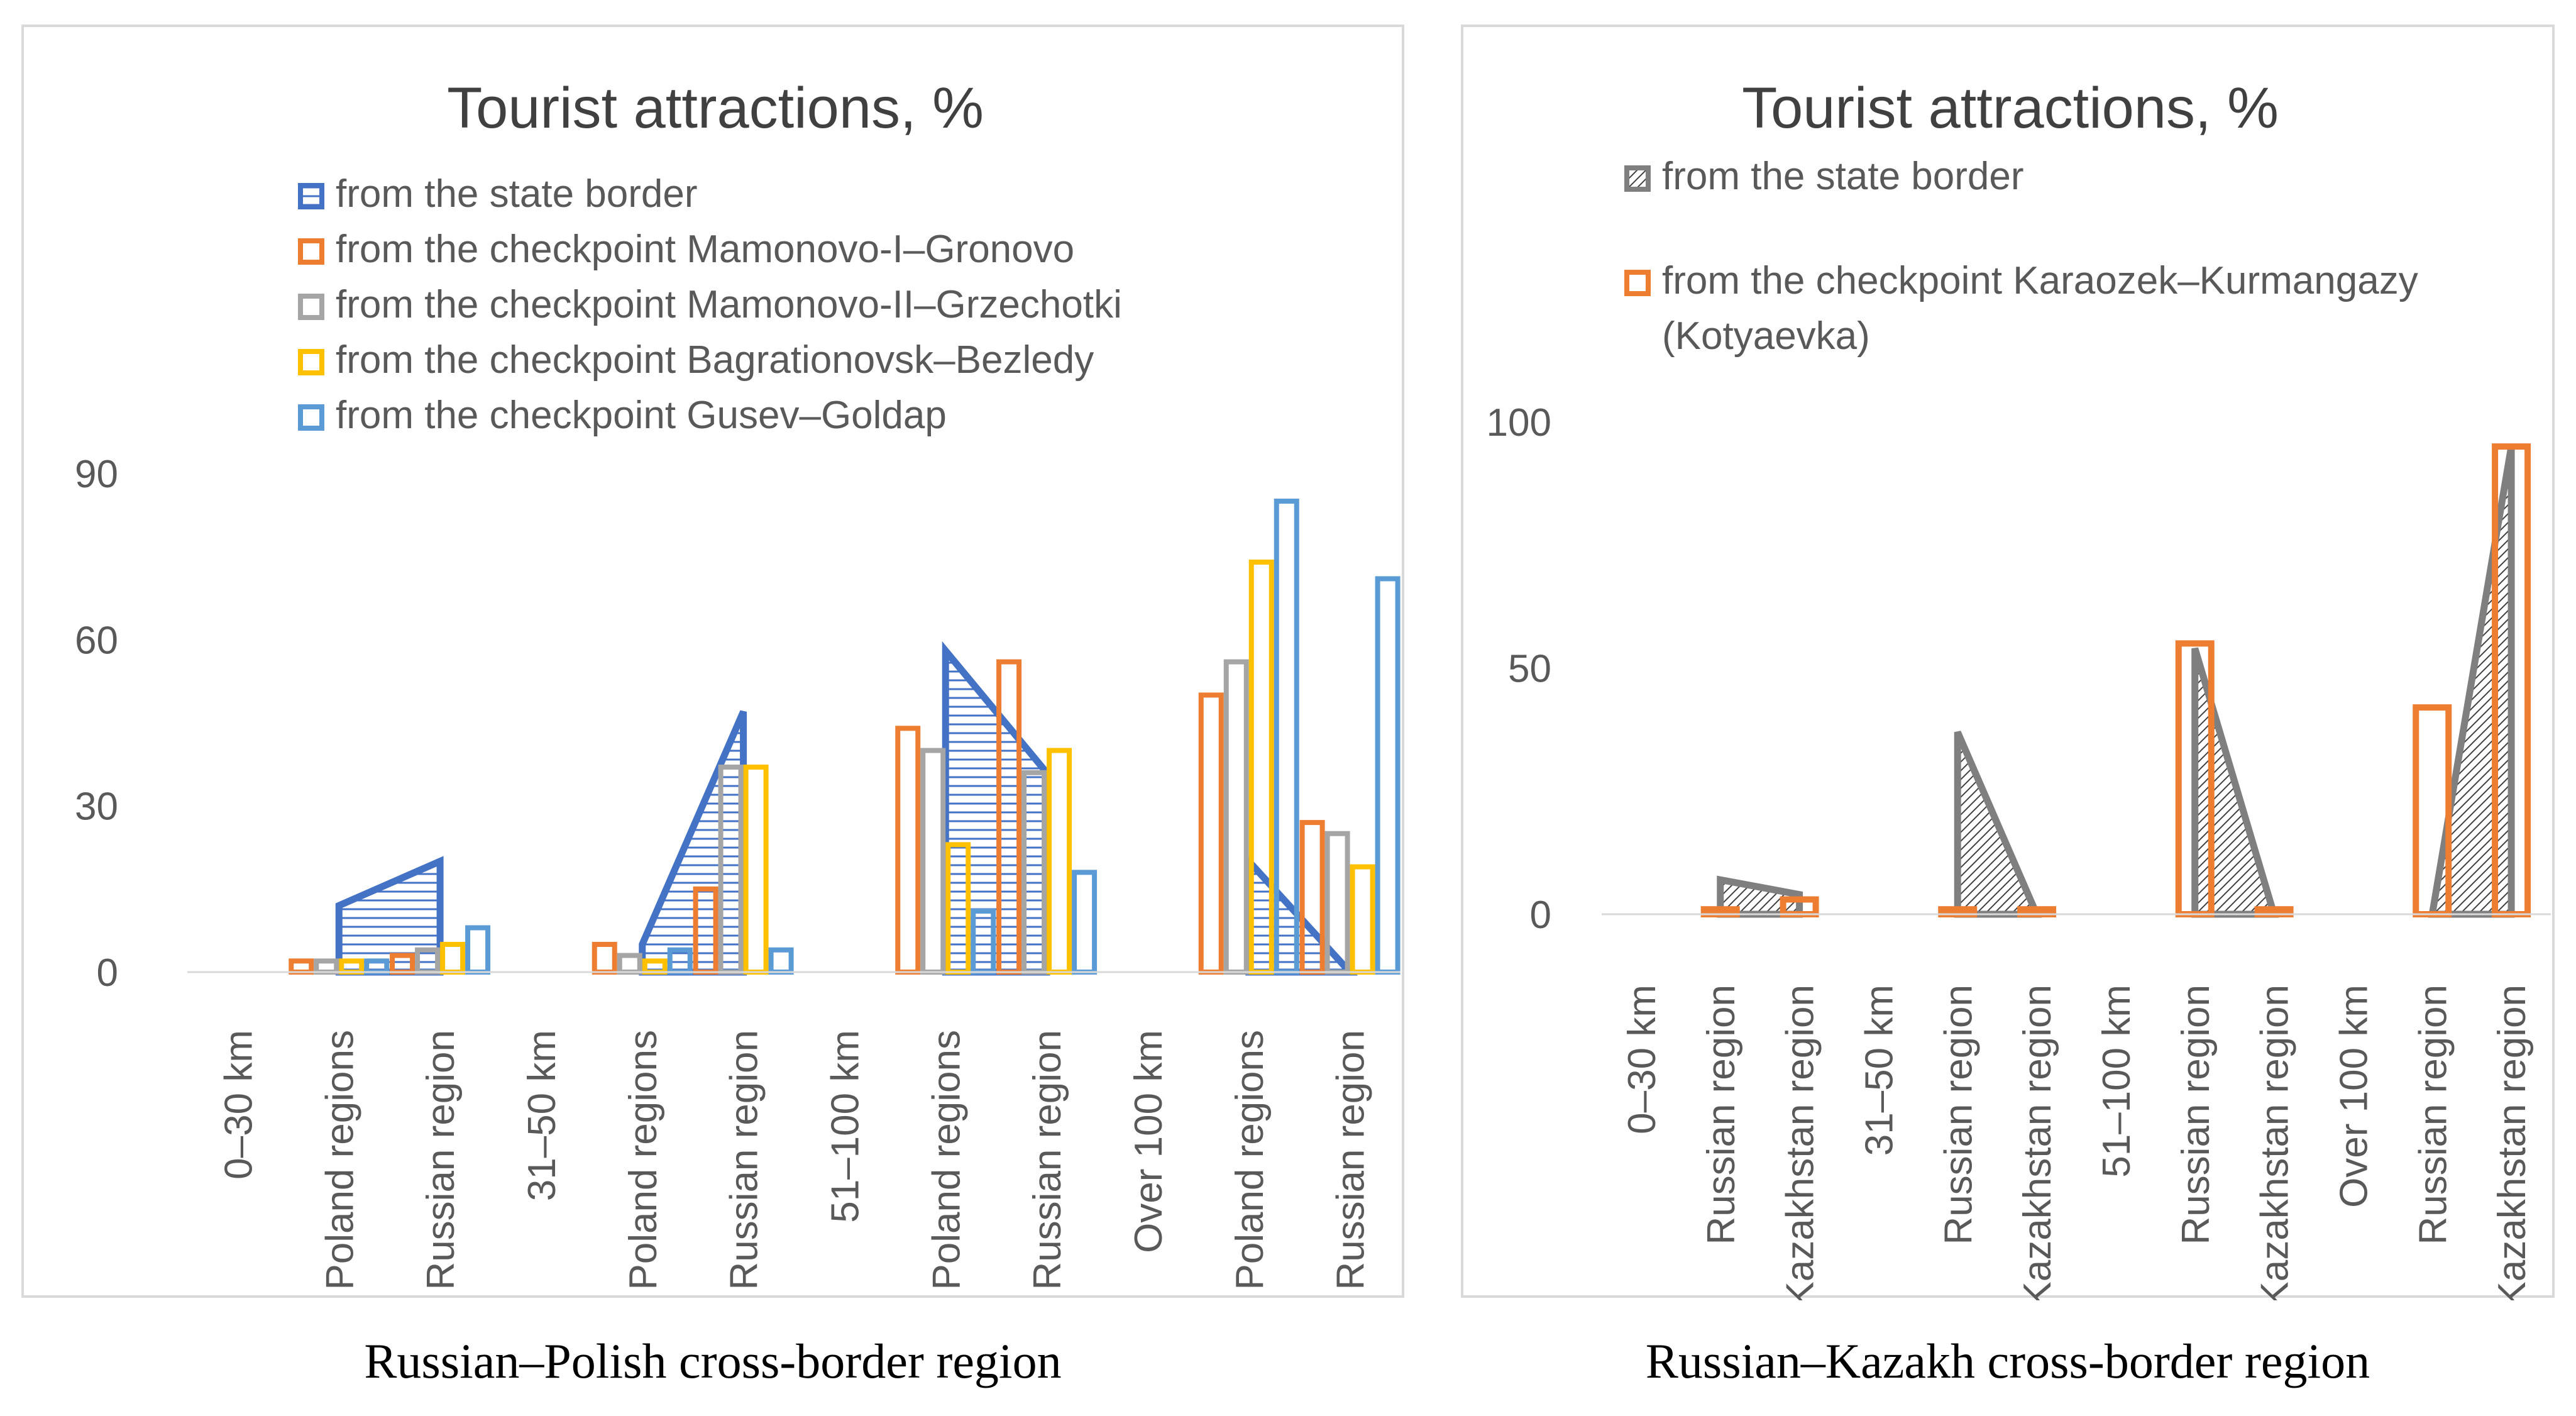 The width and height of the screenshot is (2576, 1416). What do you see at coordinates (1519, 423) in the screenshot?
I see `y-tick-label: 100` at bounding box center [1519, 423].